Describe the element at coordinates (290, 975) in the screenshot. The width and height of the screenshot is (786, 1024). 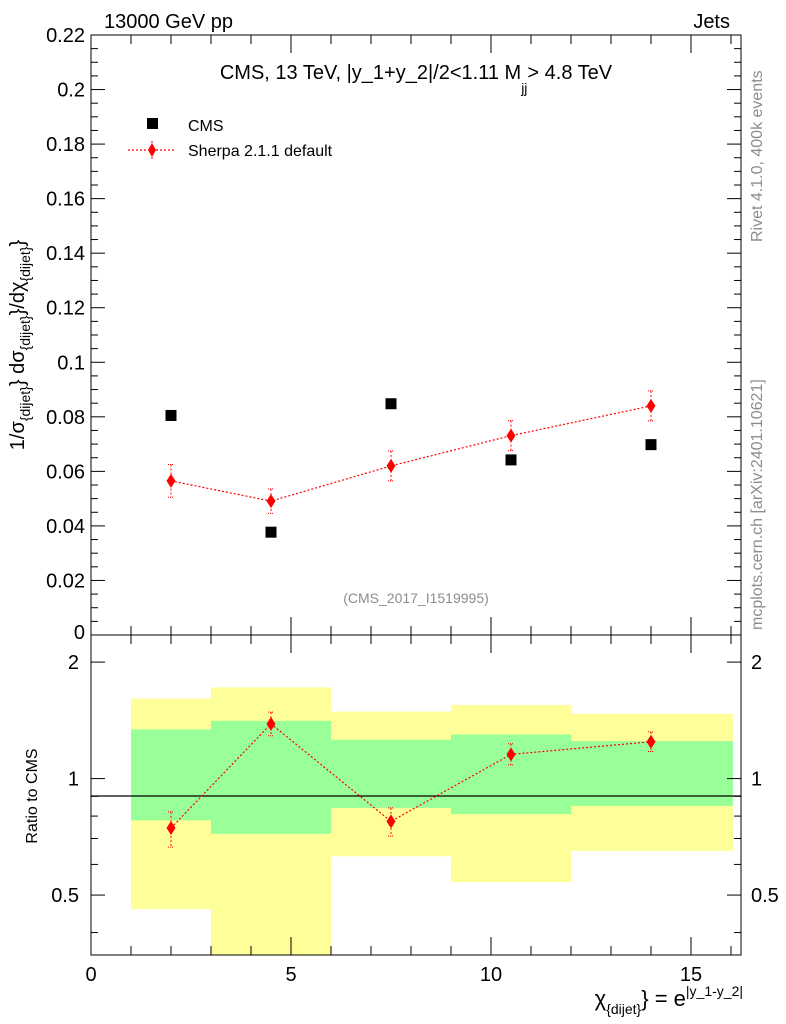
I see `ratio-x-tick-label: 5` at that location.